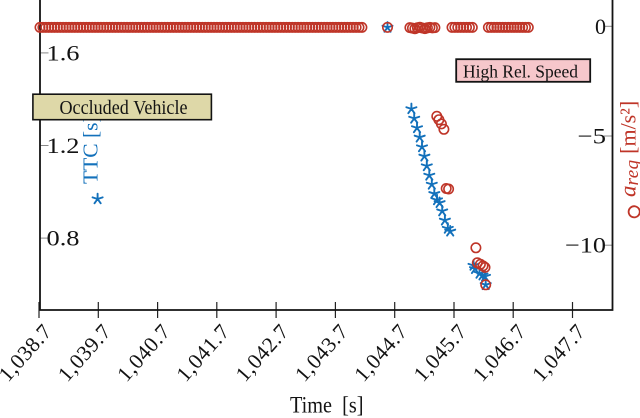  Describe the element at coordinates (585, 245) in the screenshot. I see `svg-text: −10` at that location.